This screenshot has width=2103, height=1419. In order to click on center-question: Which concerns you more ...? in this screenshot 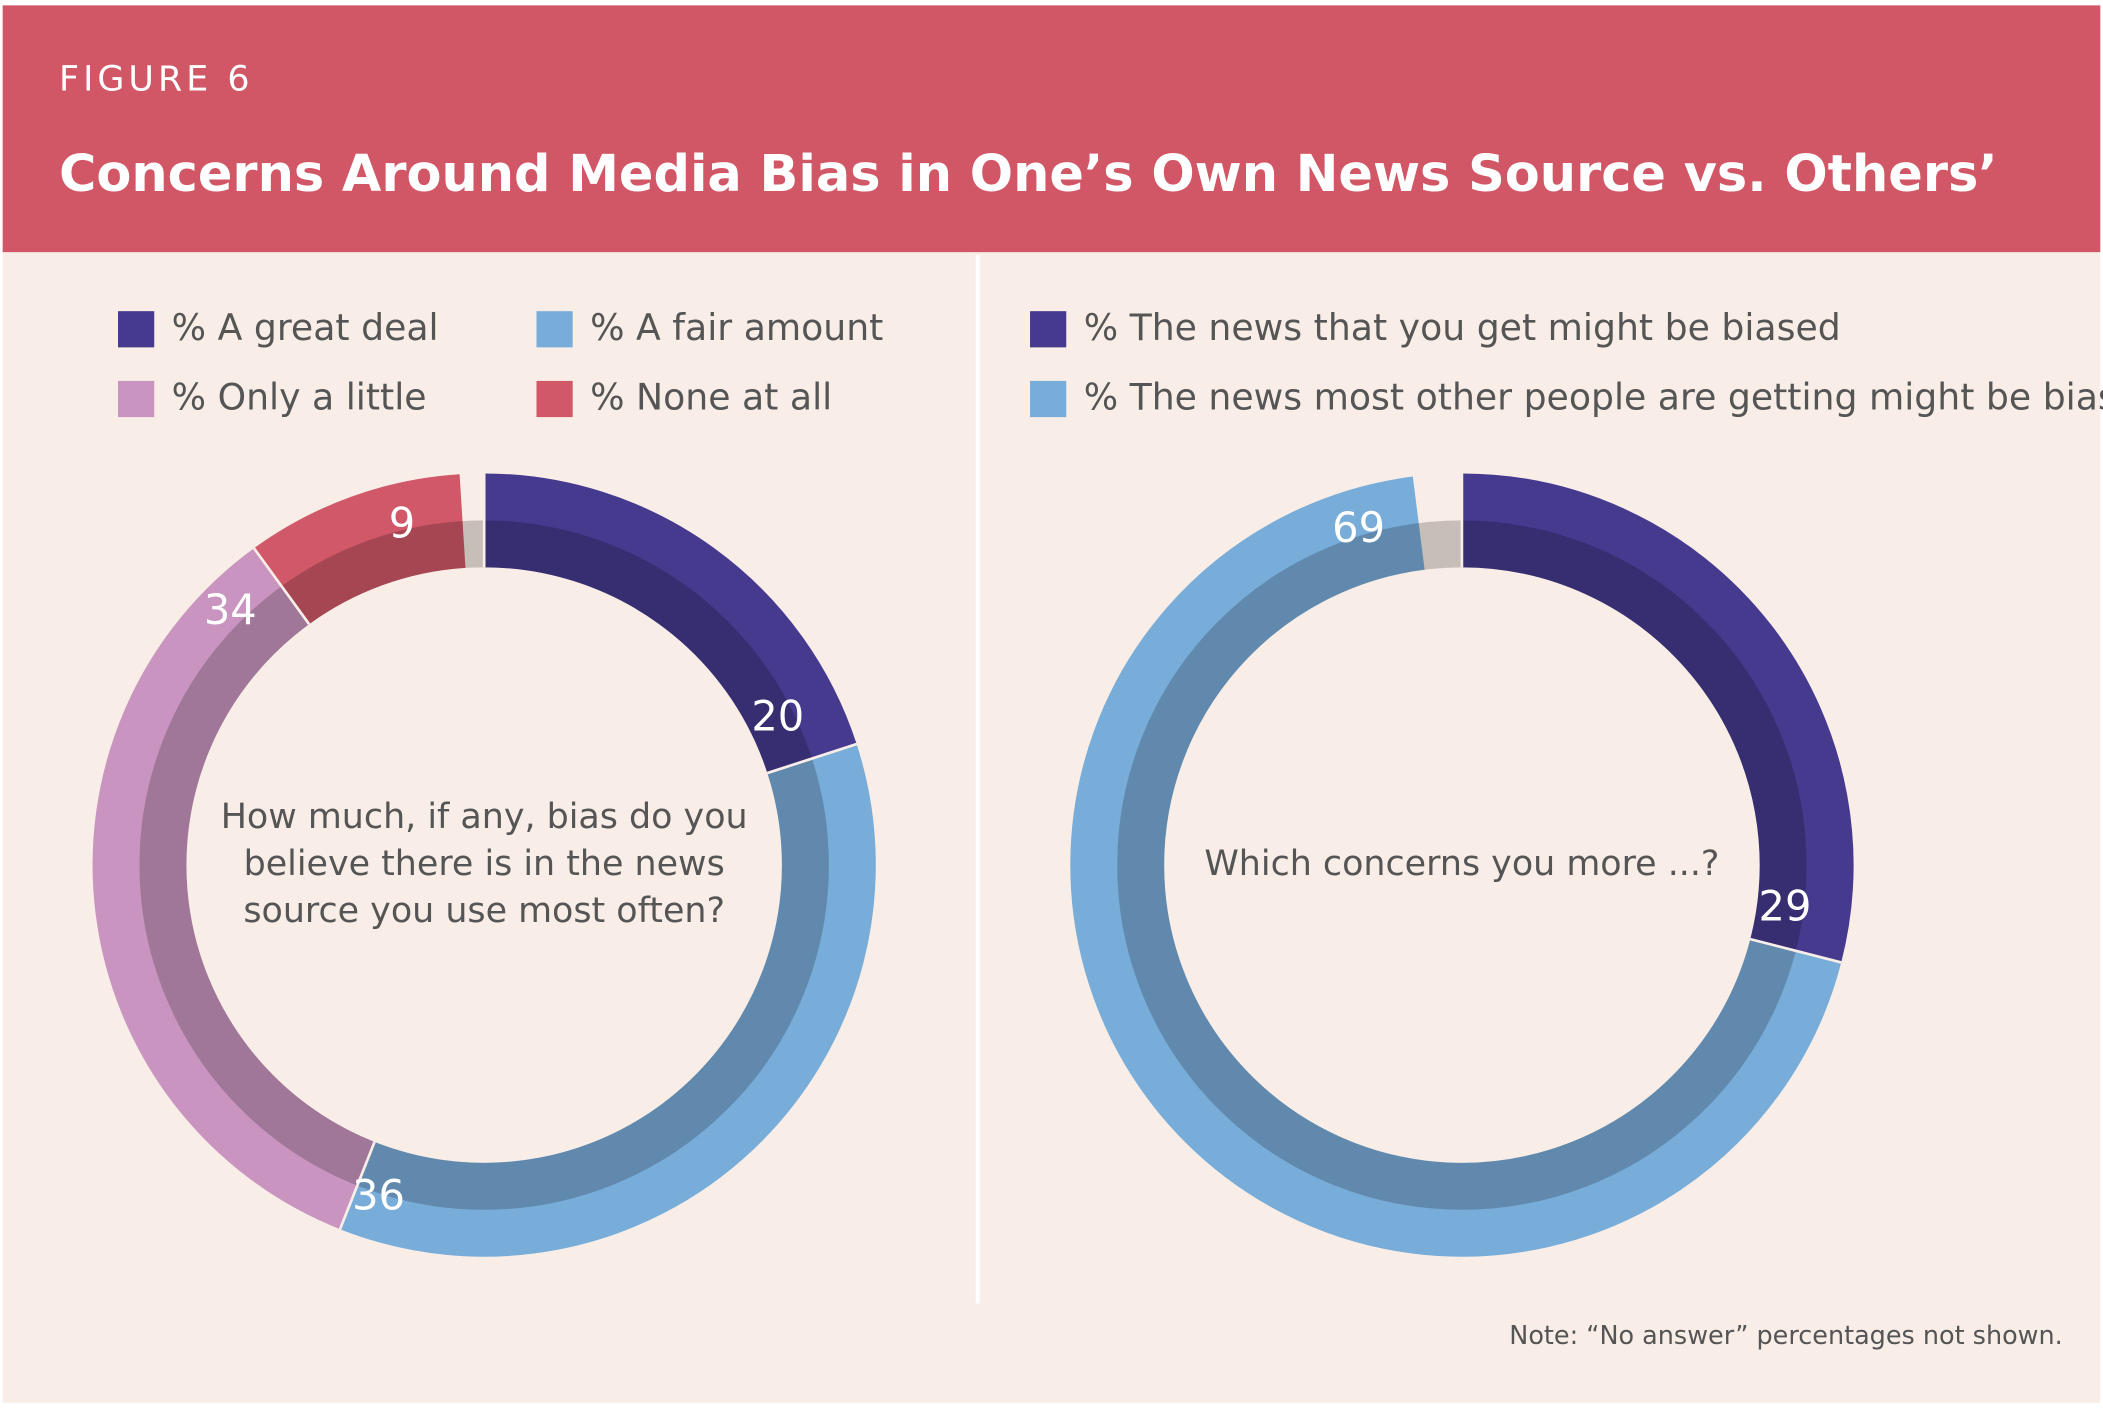, I will do `click(1461, 864)`.